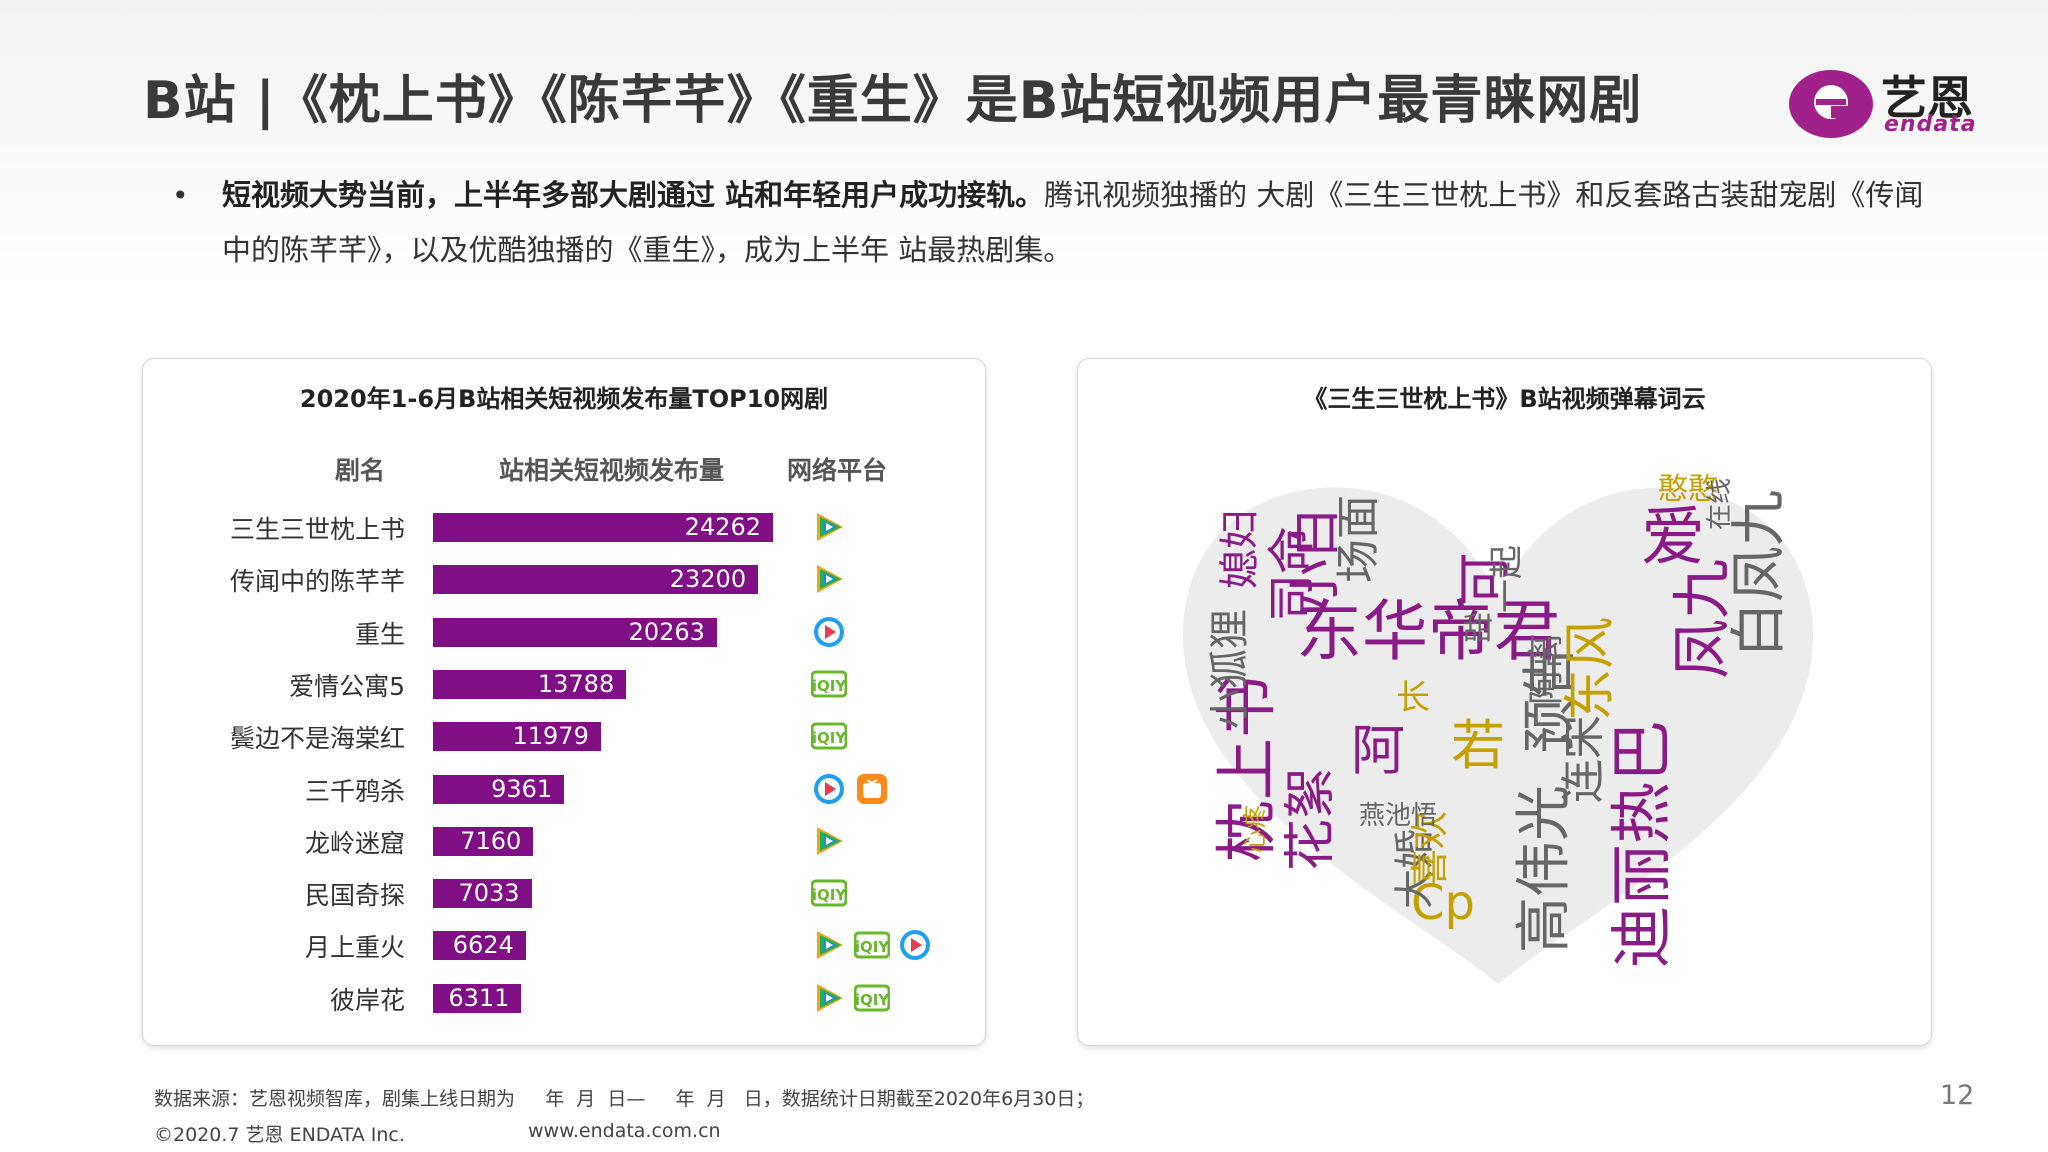  What do you see at coordinates (1311, 819) in the screenshot?
I see `cloud-word: 花絮` at bounding box center [1311, 819].